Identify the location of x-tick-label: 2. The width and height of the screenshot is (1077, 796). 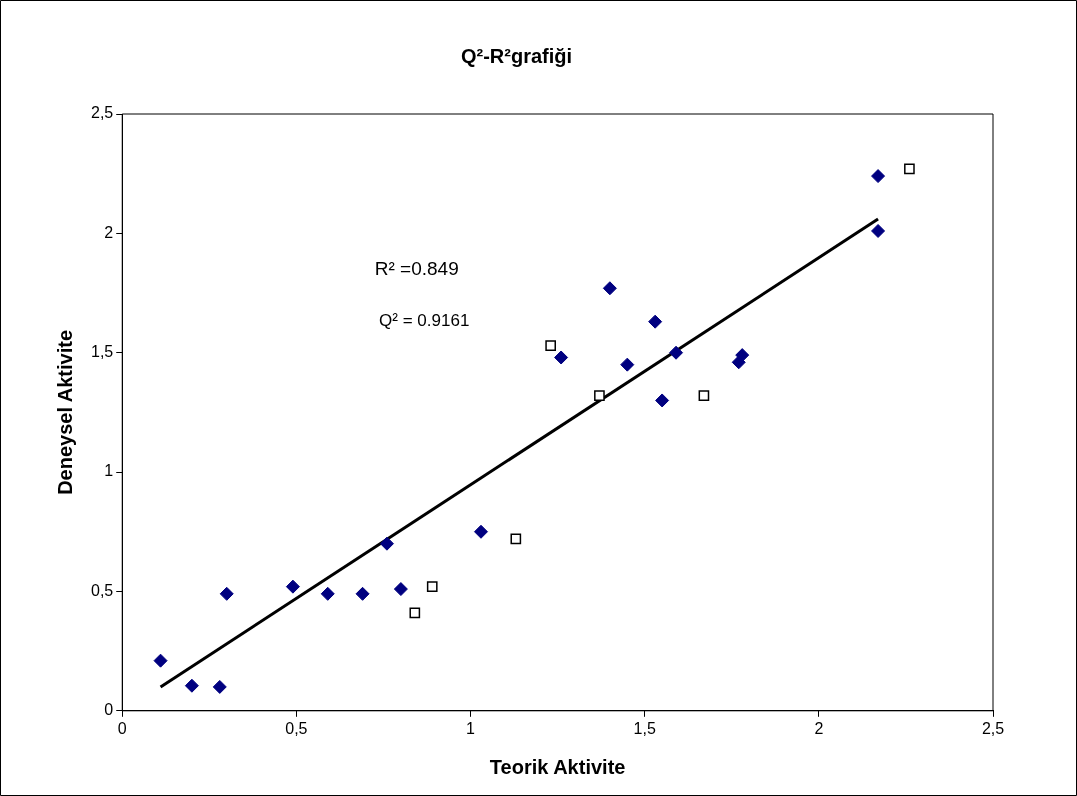
(819, 728).